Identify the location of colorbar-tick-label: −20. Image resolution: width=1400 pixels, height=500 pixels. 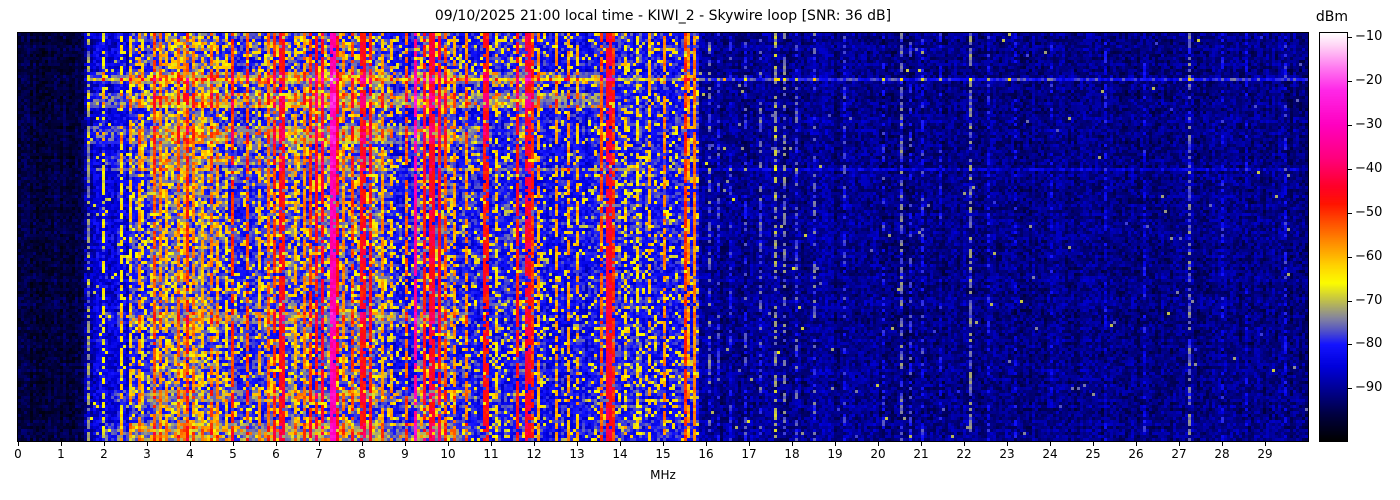
(1369, 81).